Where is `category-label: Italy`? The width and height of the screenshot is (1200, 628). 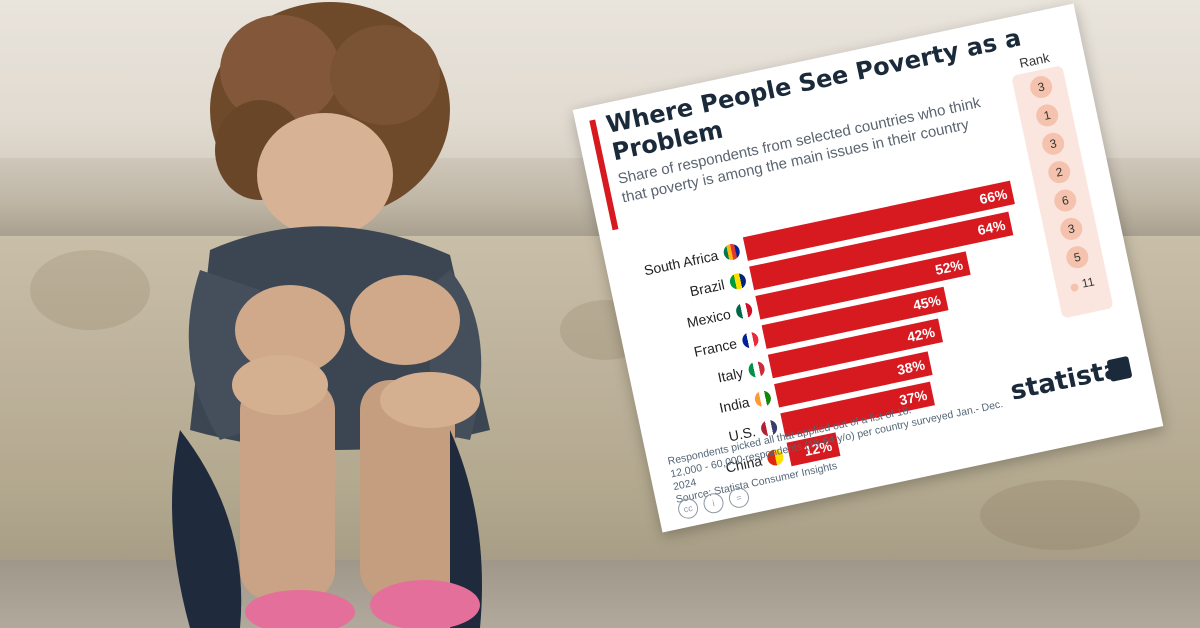 category-label: Italy is located at coordinates (730, 375).